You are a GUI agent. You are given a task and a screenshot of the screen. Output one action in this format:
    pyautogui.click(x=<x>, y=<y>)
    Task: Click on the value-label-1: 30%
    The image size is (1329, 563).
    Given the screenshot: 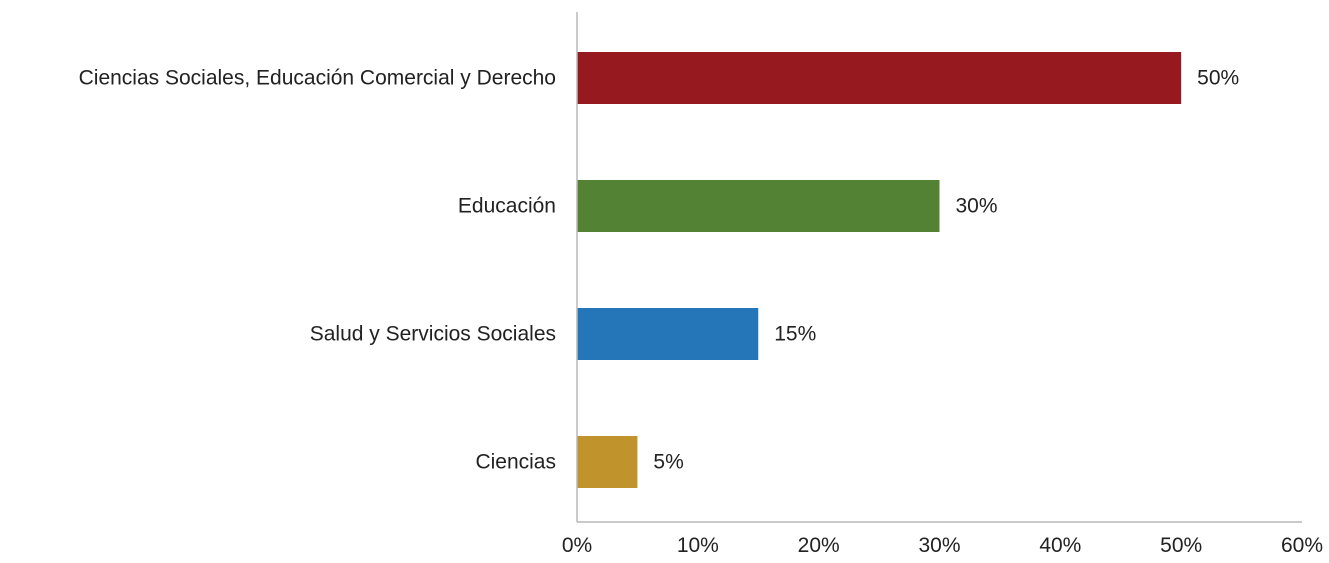 What is the action you would take?
    pyautogui.click(x=977, y=206)
    